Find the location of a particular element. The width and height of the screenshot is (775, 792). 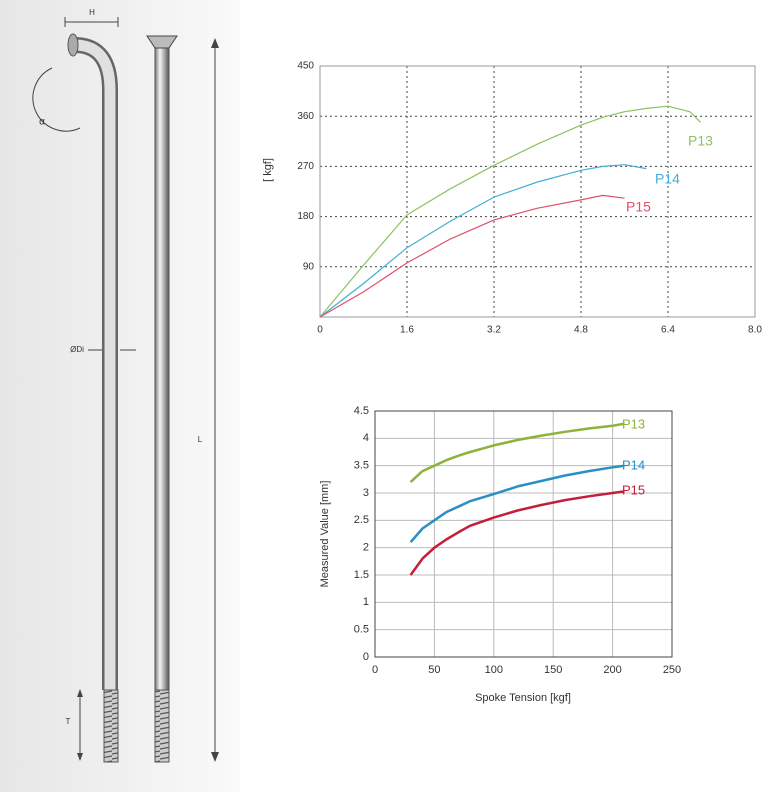

y-axis-label: Measured Value [mm] is located at coordinates (325, 534).